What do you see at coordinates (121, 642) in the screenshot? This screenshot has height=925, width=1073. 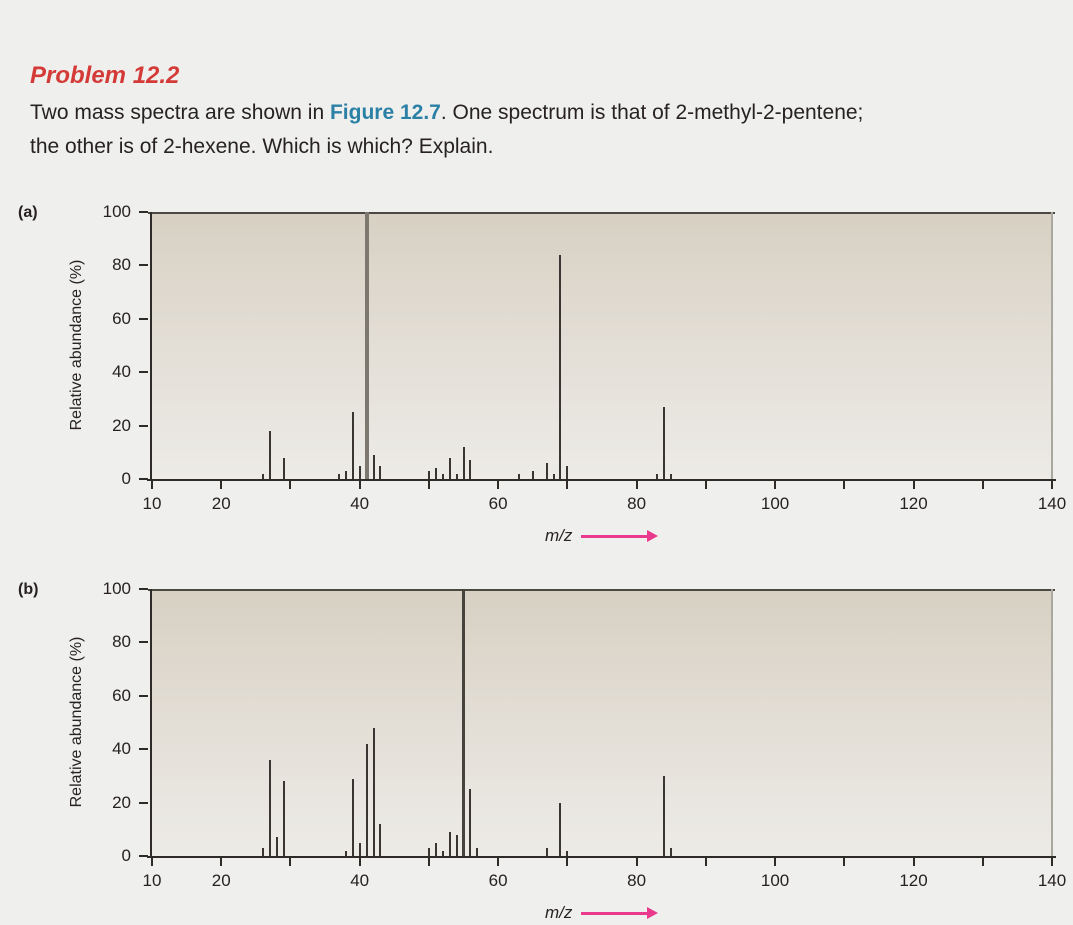 I see `y-axis-tick-label: 80` at bounding box center [121, 642].